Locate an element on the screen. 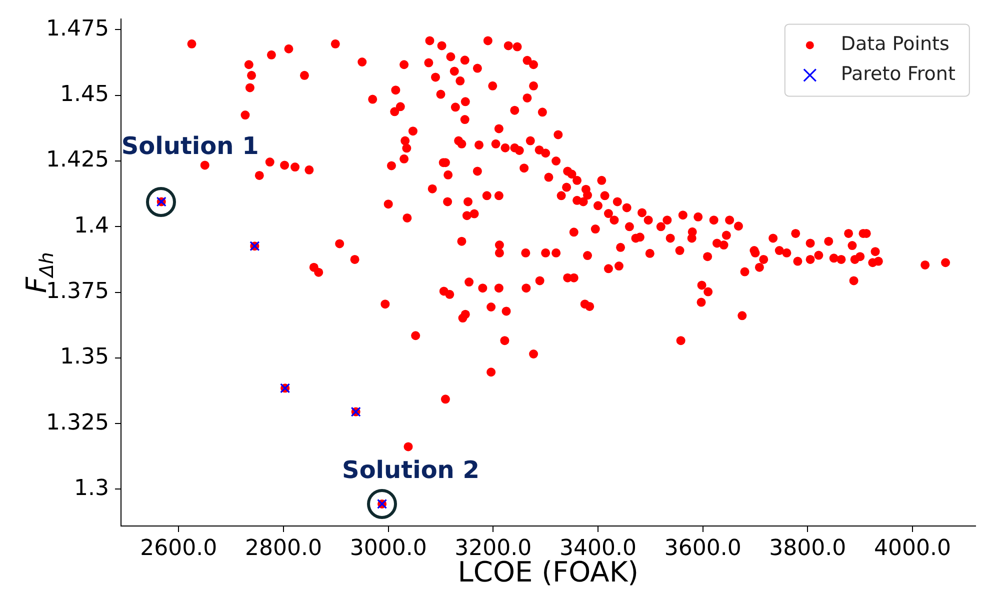 This screenshot has height=591, width=983. annotation: Solution 1 is located at coordinates (190, 146).